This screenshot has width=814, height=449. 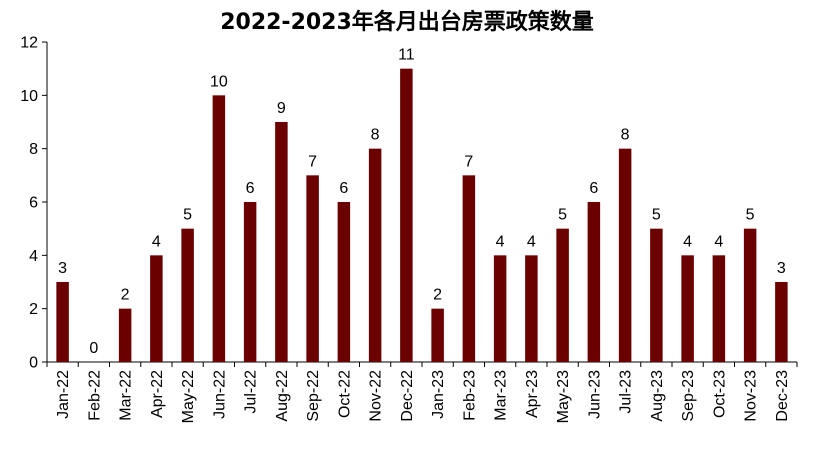 What do you see at coordinates (376, 396) in the screenshot?
I see `x-tick-label: Nov-22` at bounding box center [376, 396].